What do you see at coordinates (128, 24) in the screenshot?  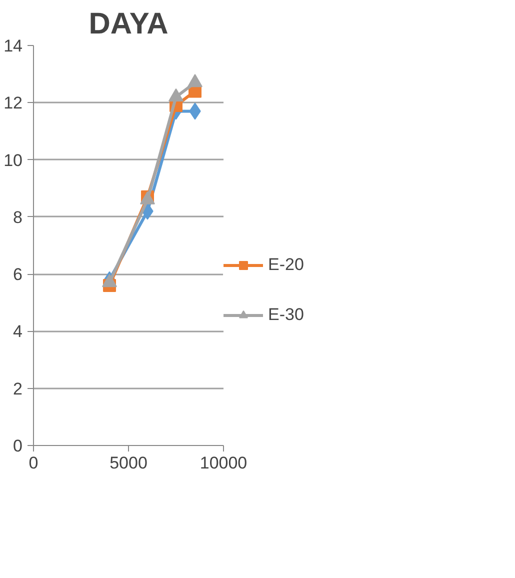 I see `chart-title: DAYA` at bounding box center [128, 24].